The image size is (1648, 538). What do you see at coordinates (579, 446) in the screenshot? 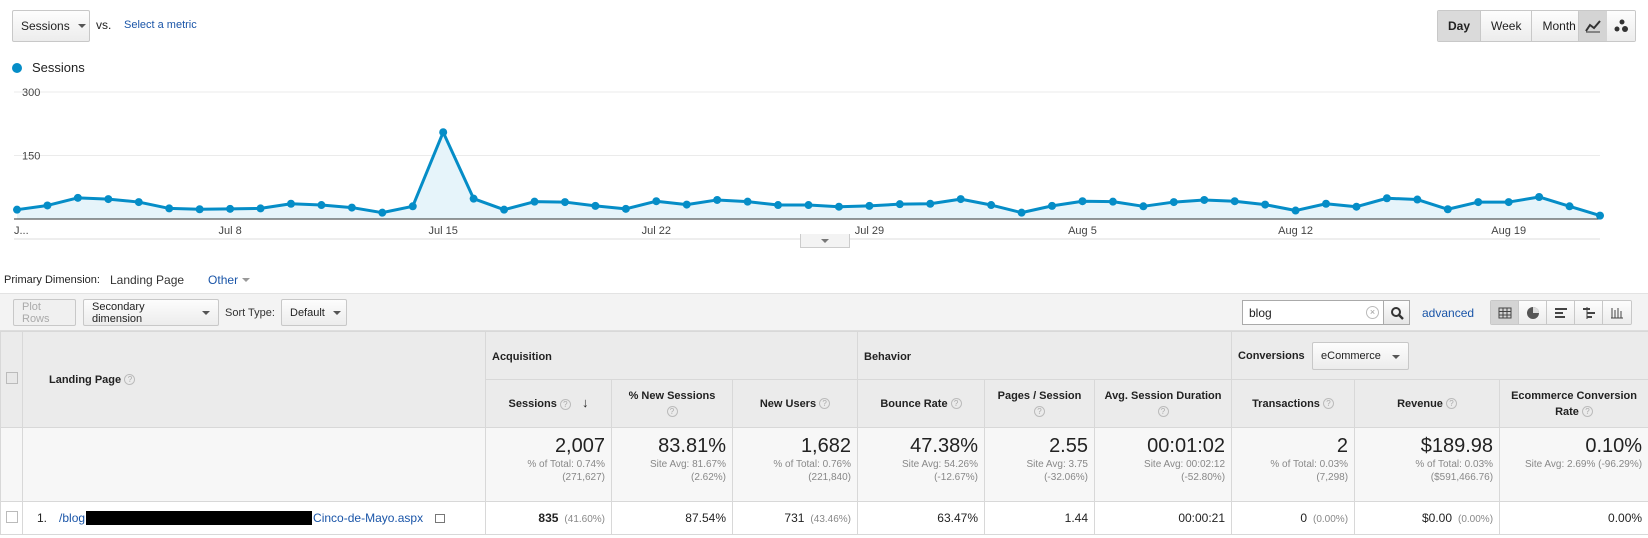
I see `total-value: 2,007` at bounding box center [579, 446].